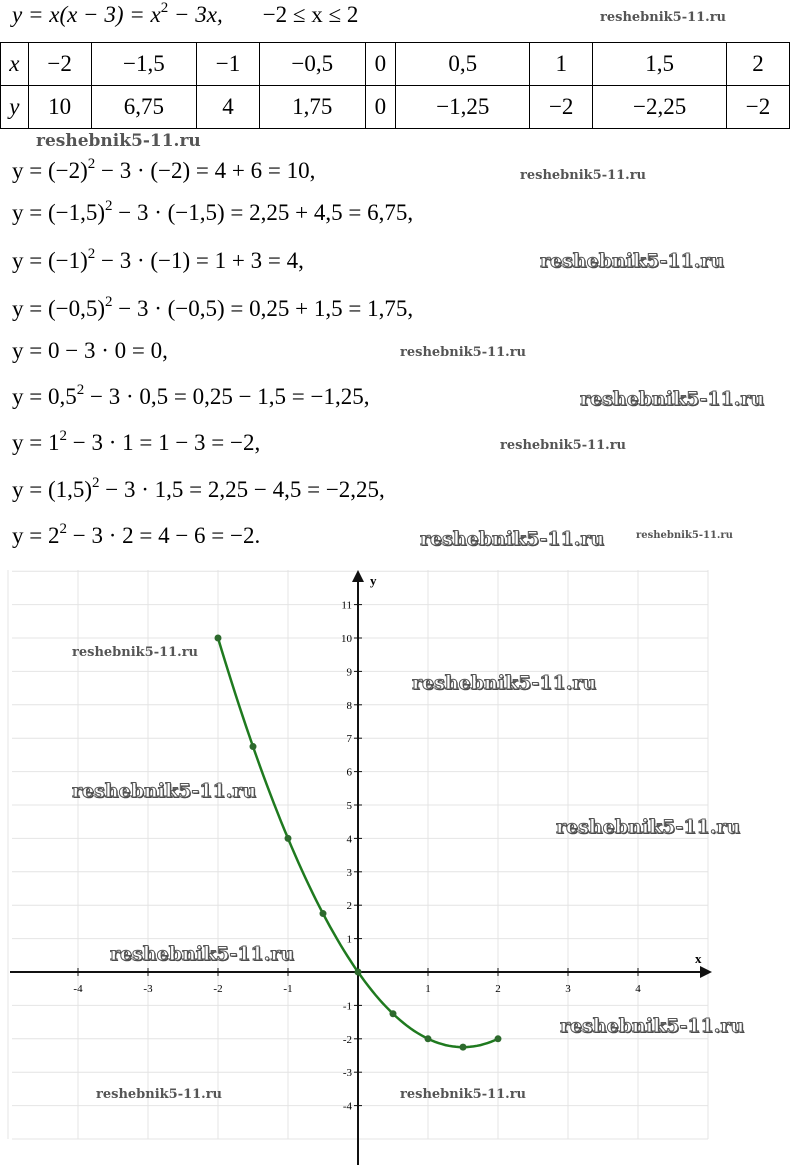 Image resolution: width=790 pixels, height=1176 pixels. What do you see at coordinates (78, 989) in the screenshot?
I see `x-tick-label: -4` at bounding box center [78, 989].